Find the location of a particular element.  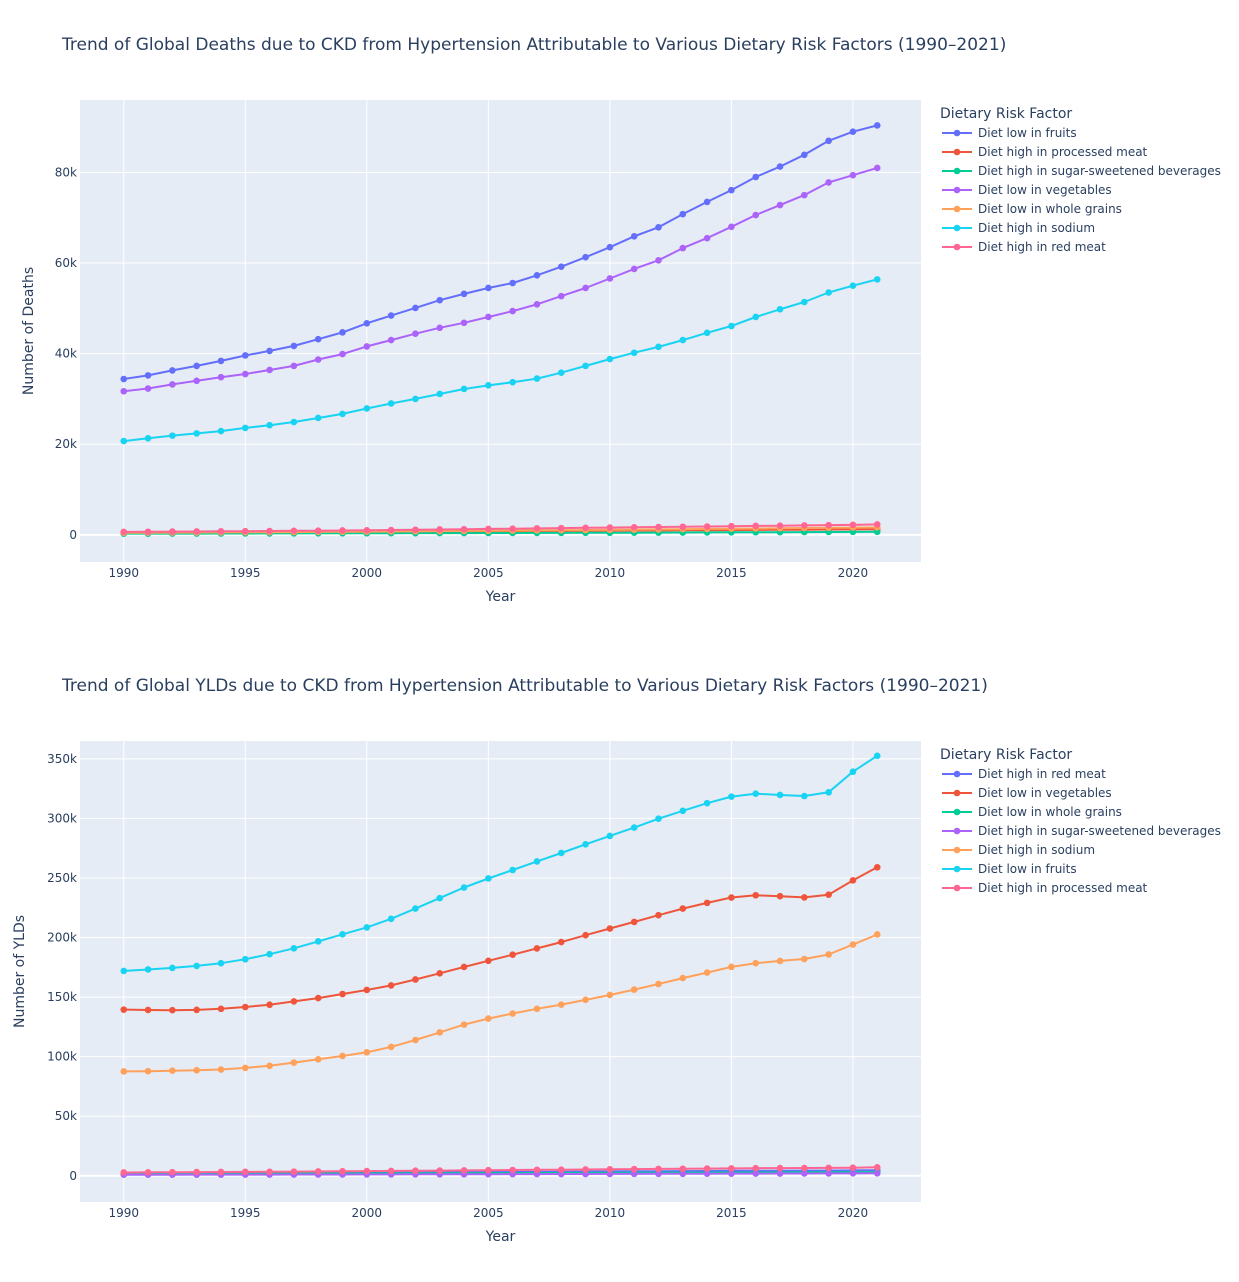

x-tick-label: 2000 is located at coordinates (367, 1213).